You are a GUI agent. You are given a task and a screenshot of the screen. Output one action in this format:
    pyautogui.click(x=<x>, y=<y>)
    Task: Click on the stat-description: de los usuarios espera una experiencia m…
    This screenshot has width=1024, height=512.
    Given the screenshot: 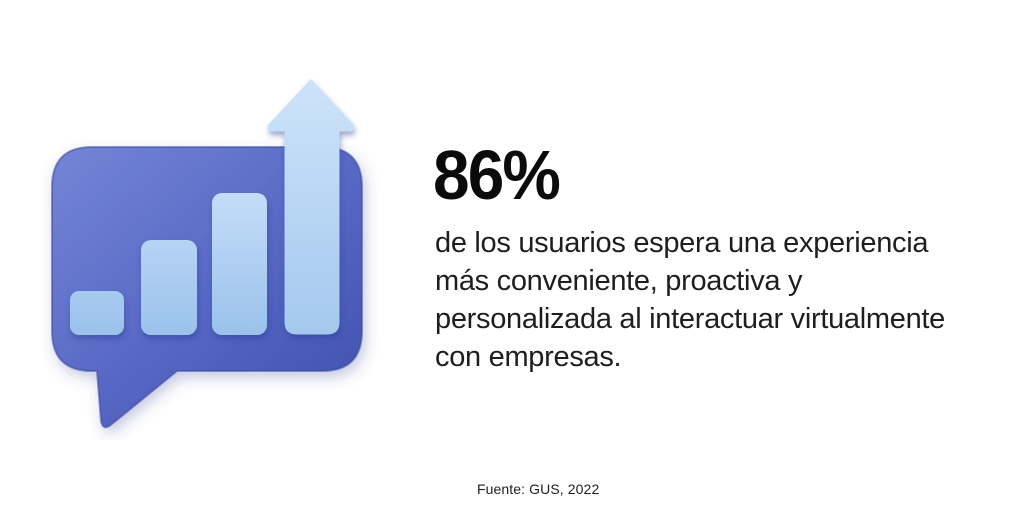 What is the action you would take?
    pyautogui.click(x=690, y=300)
    